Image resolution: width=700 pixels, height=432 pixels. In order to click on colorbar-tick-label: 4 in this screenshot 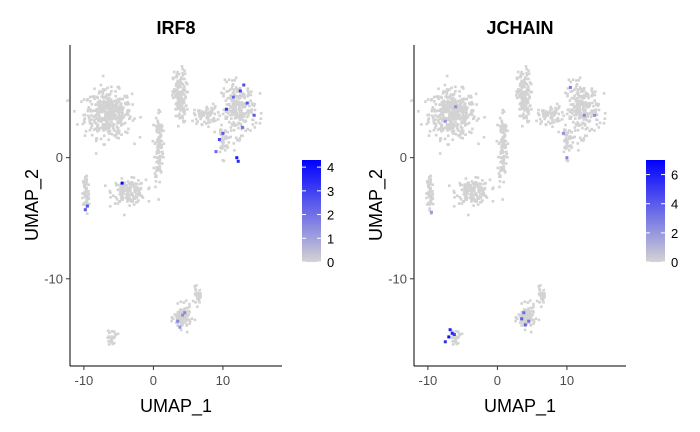, I will do `click(674, 204)`.